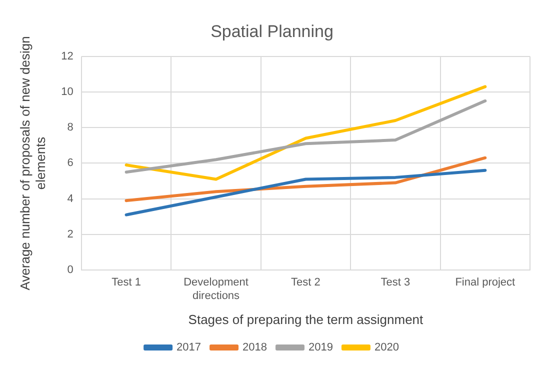  I want to click on x-tick-label: Test 2, so click(305, 282).